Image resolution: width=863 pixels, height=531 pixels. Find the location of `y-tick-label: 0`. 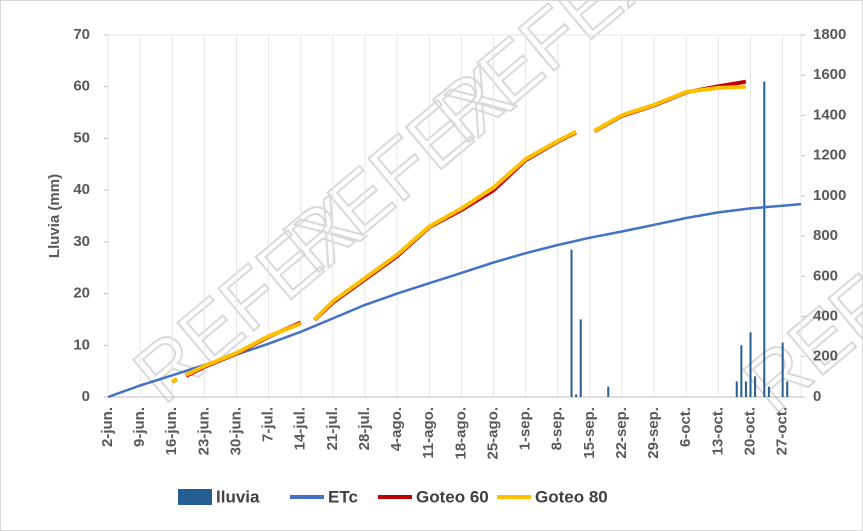

y-tick-label: 0 is located at coordinates (86, 396).